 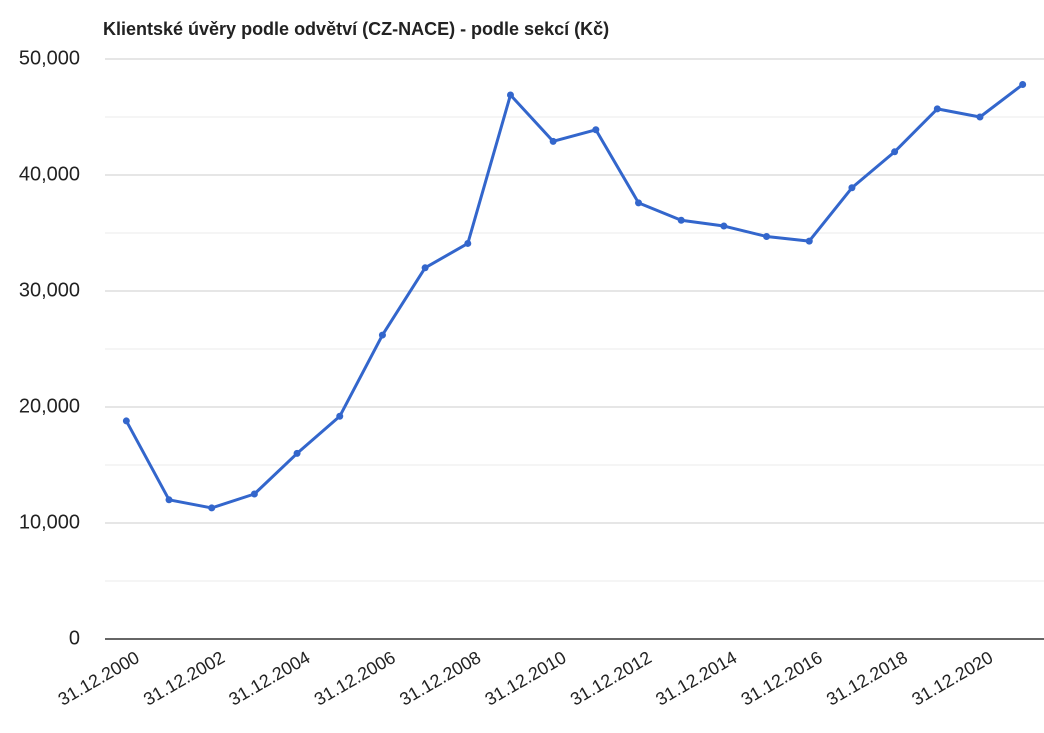 What do you see at coordinates (49, 522) in the screenshot?
I see `y-tick-label: 10,000` at bounding box center [49, 522].